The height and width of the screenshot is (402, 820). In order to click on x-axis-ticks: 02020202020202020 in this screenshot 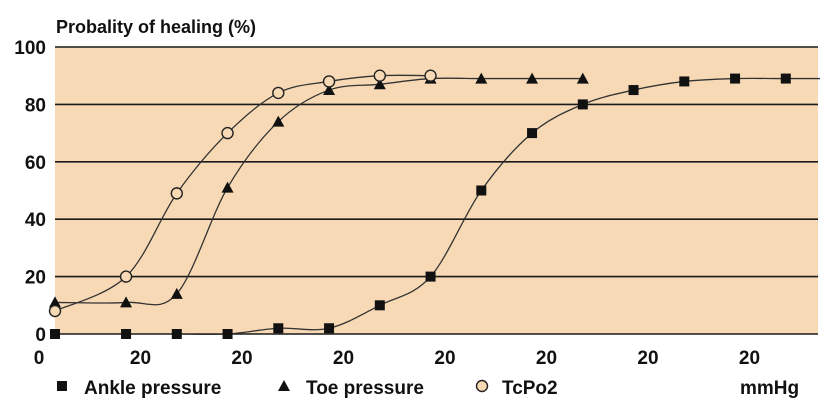, I will do `click(397, 358)`.